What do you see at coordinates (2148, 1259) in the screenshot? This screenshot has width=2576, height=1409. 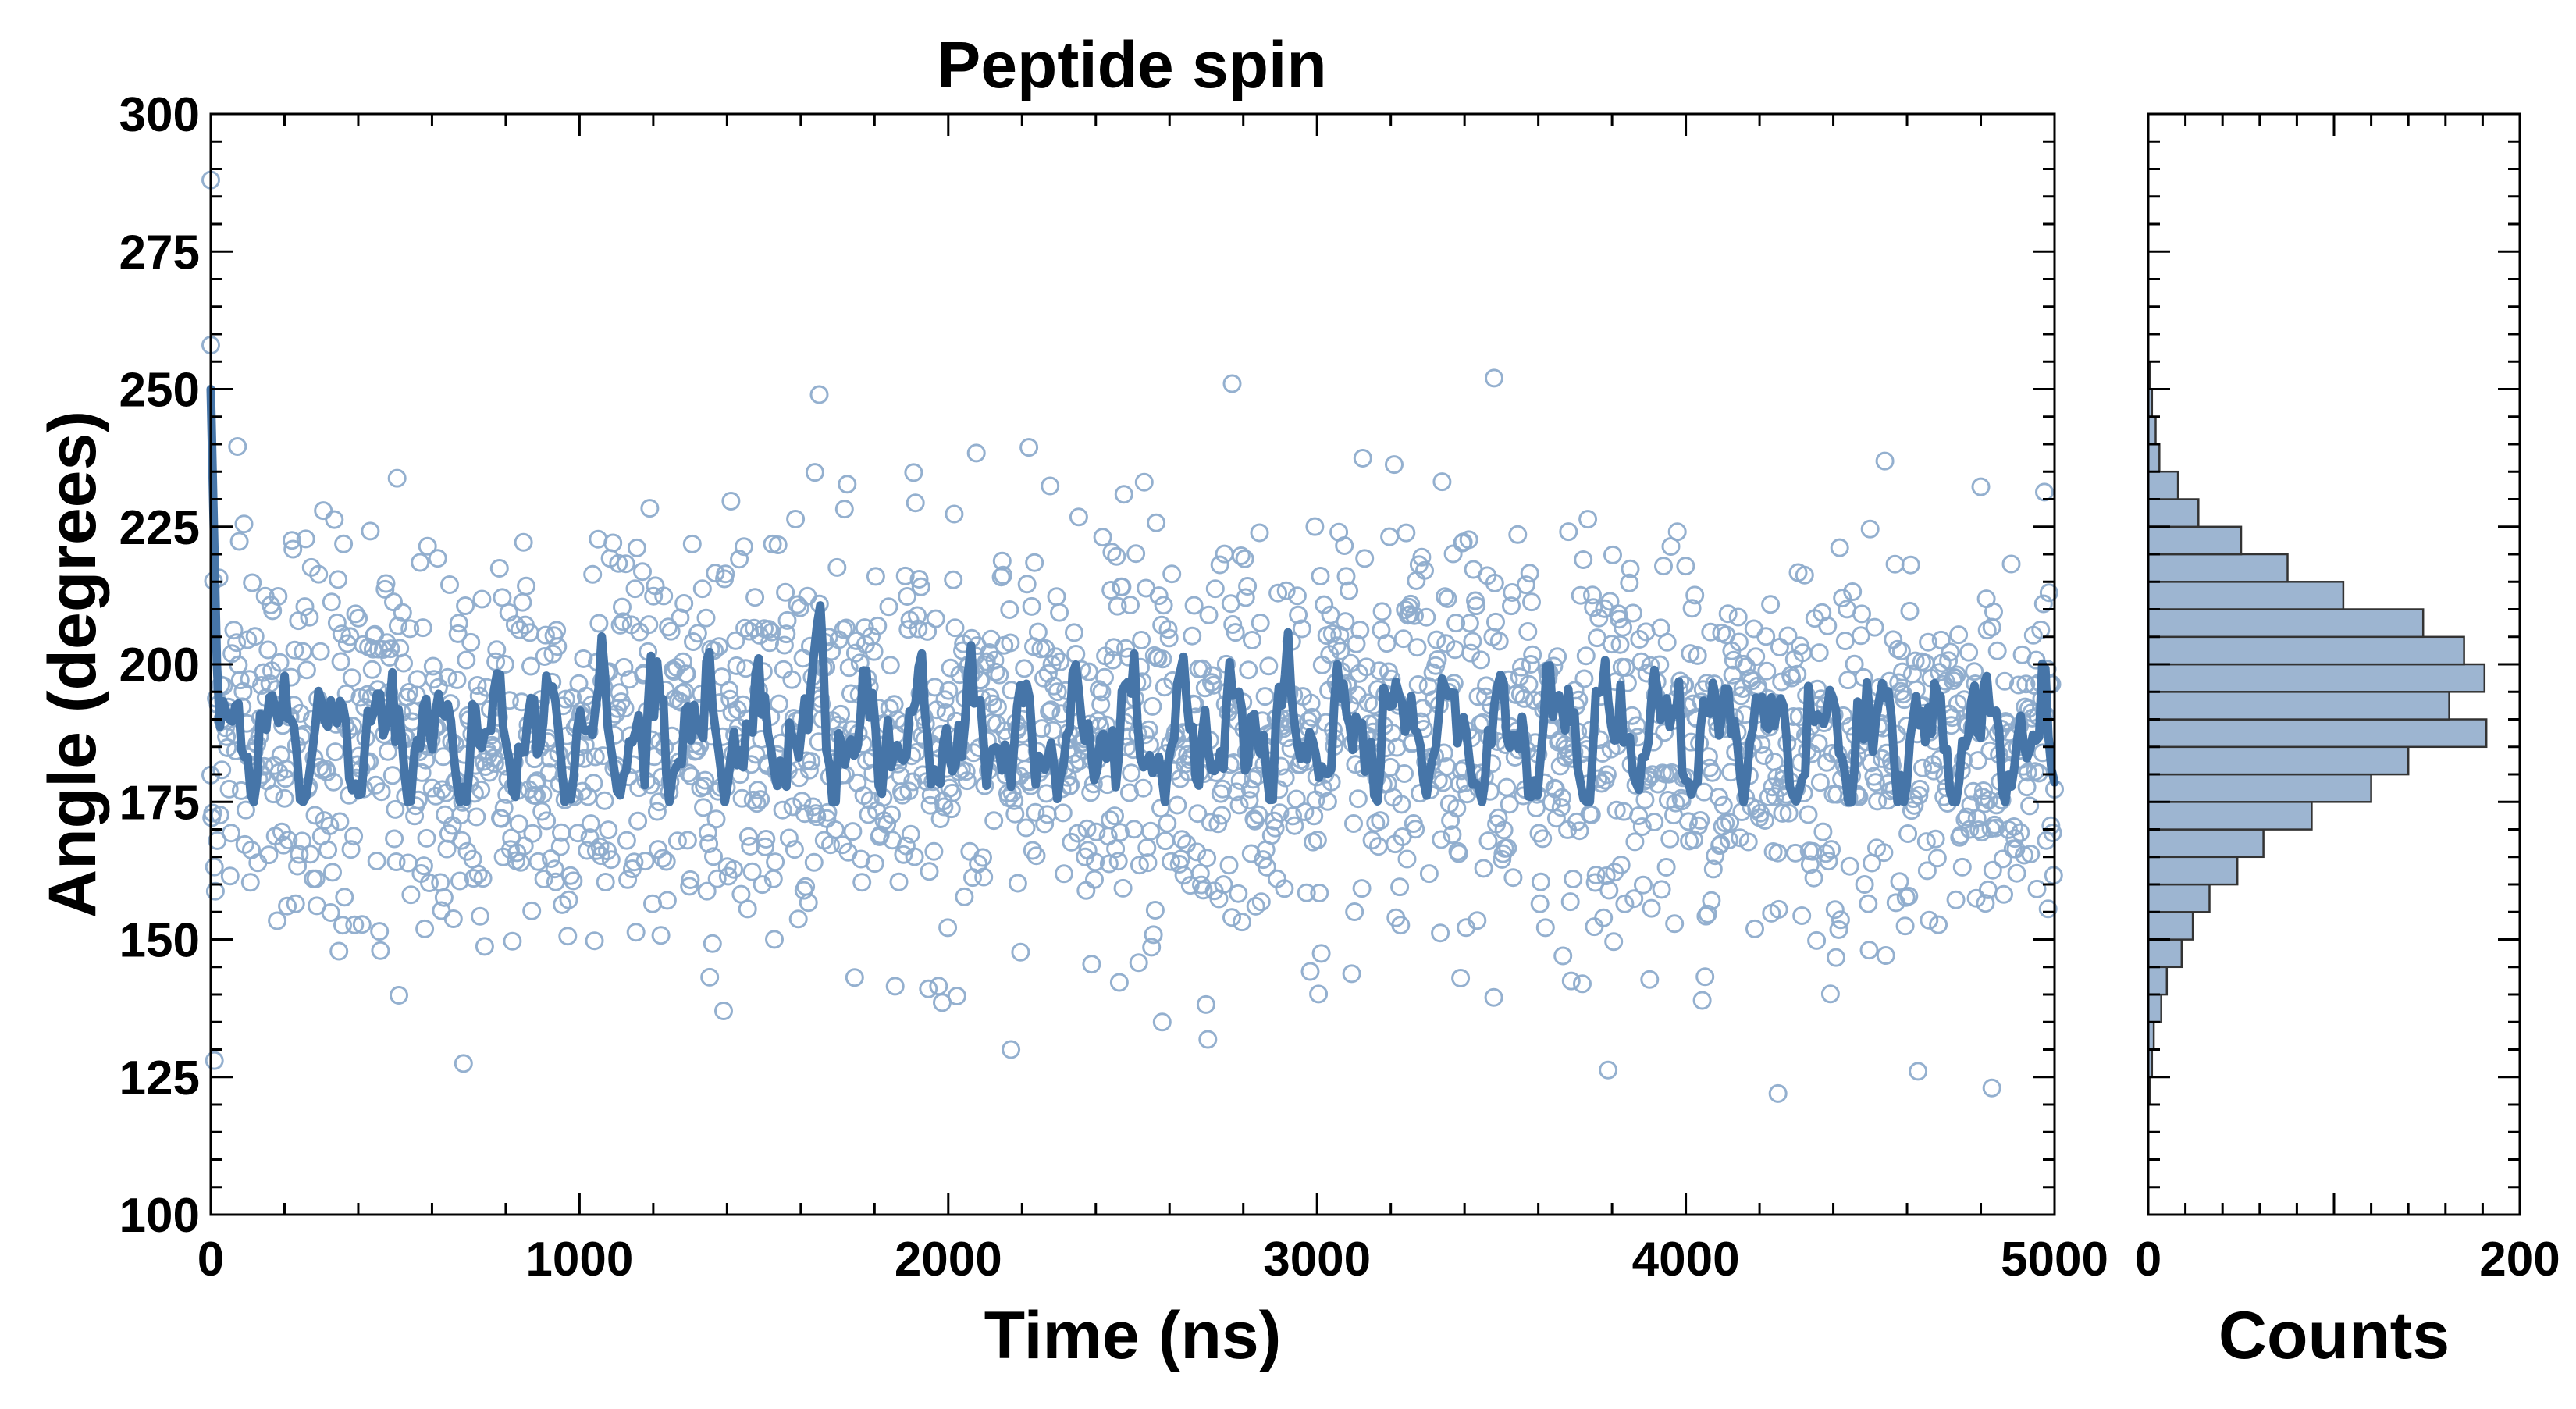 I see `histogram-x-tick-label: 0` at bounding box center [2148, 1259].